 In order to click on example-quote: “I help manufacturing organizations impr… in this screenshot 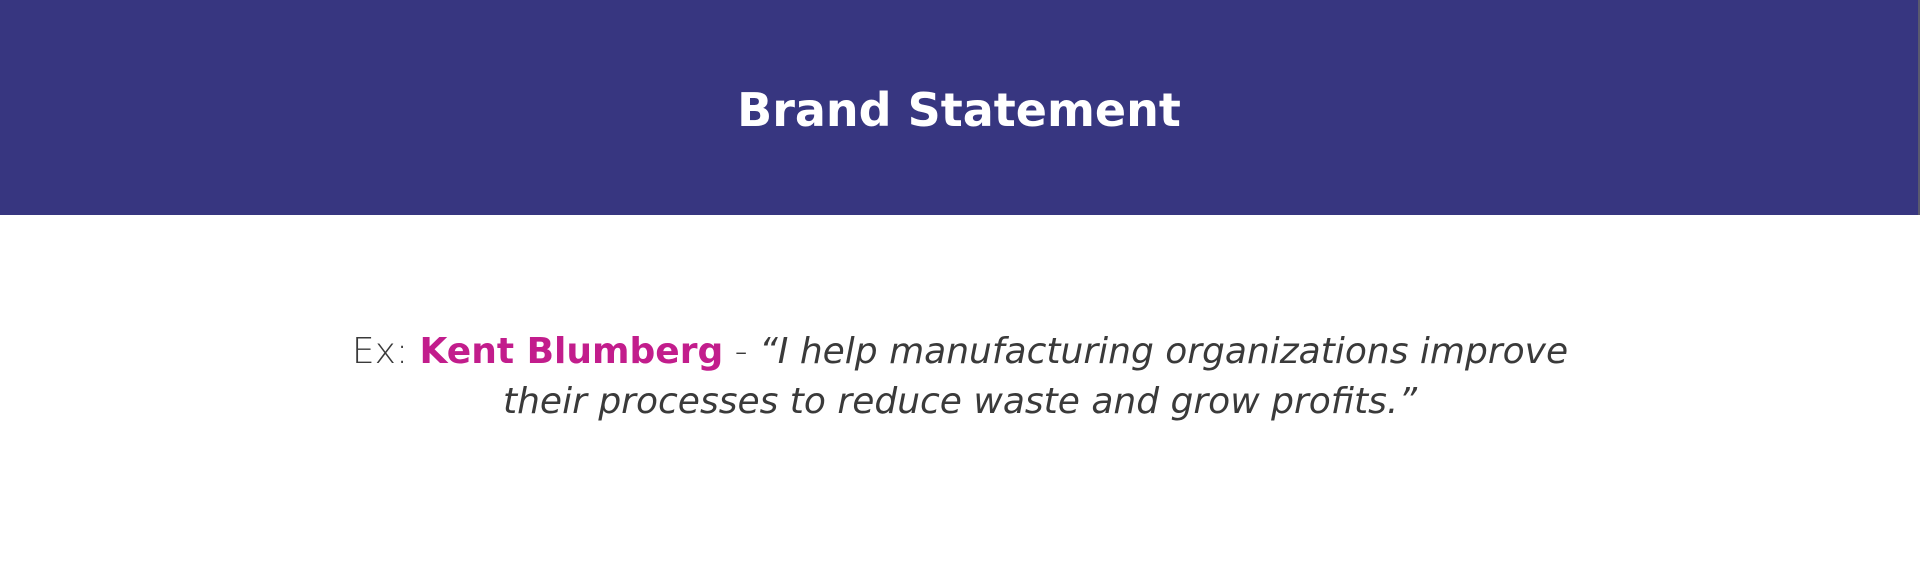, I will do `click(1036, 376)`.